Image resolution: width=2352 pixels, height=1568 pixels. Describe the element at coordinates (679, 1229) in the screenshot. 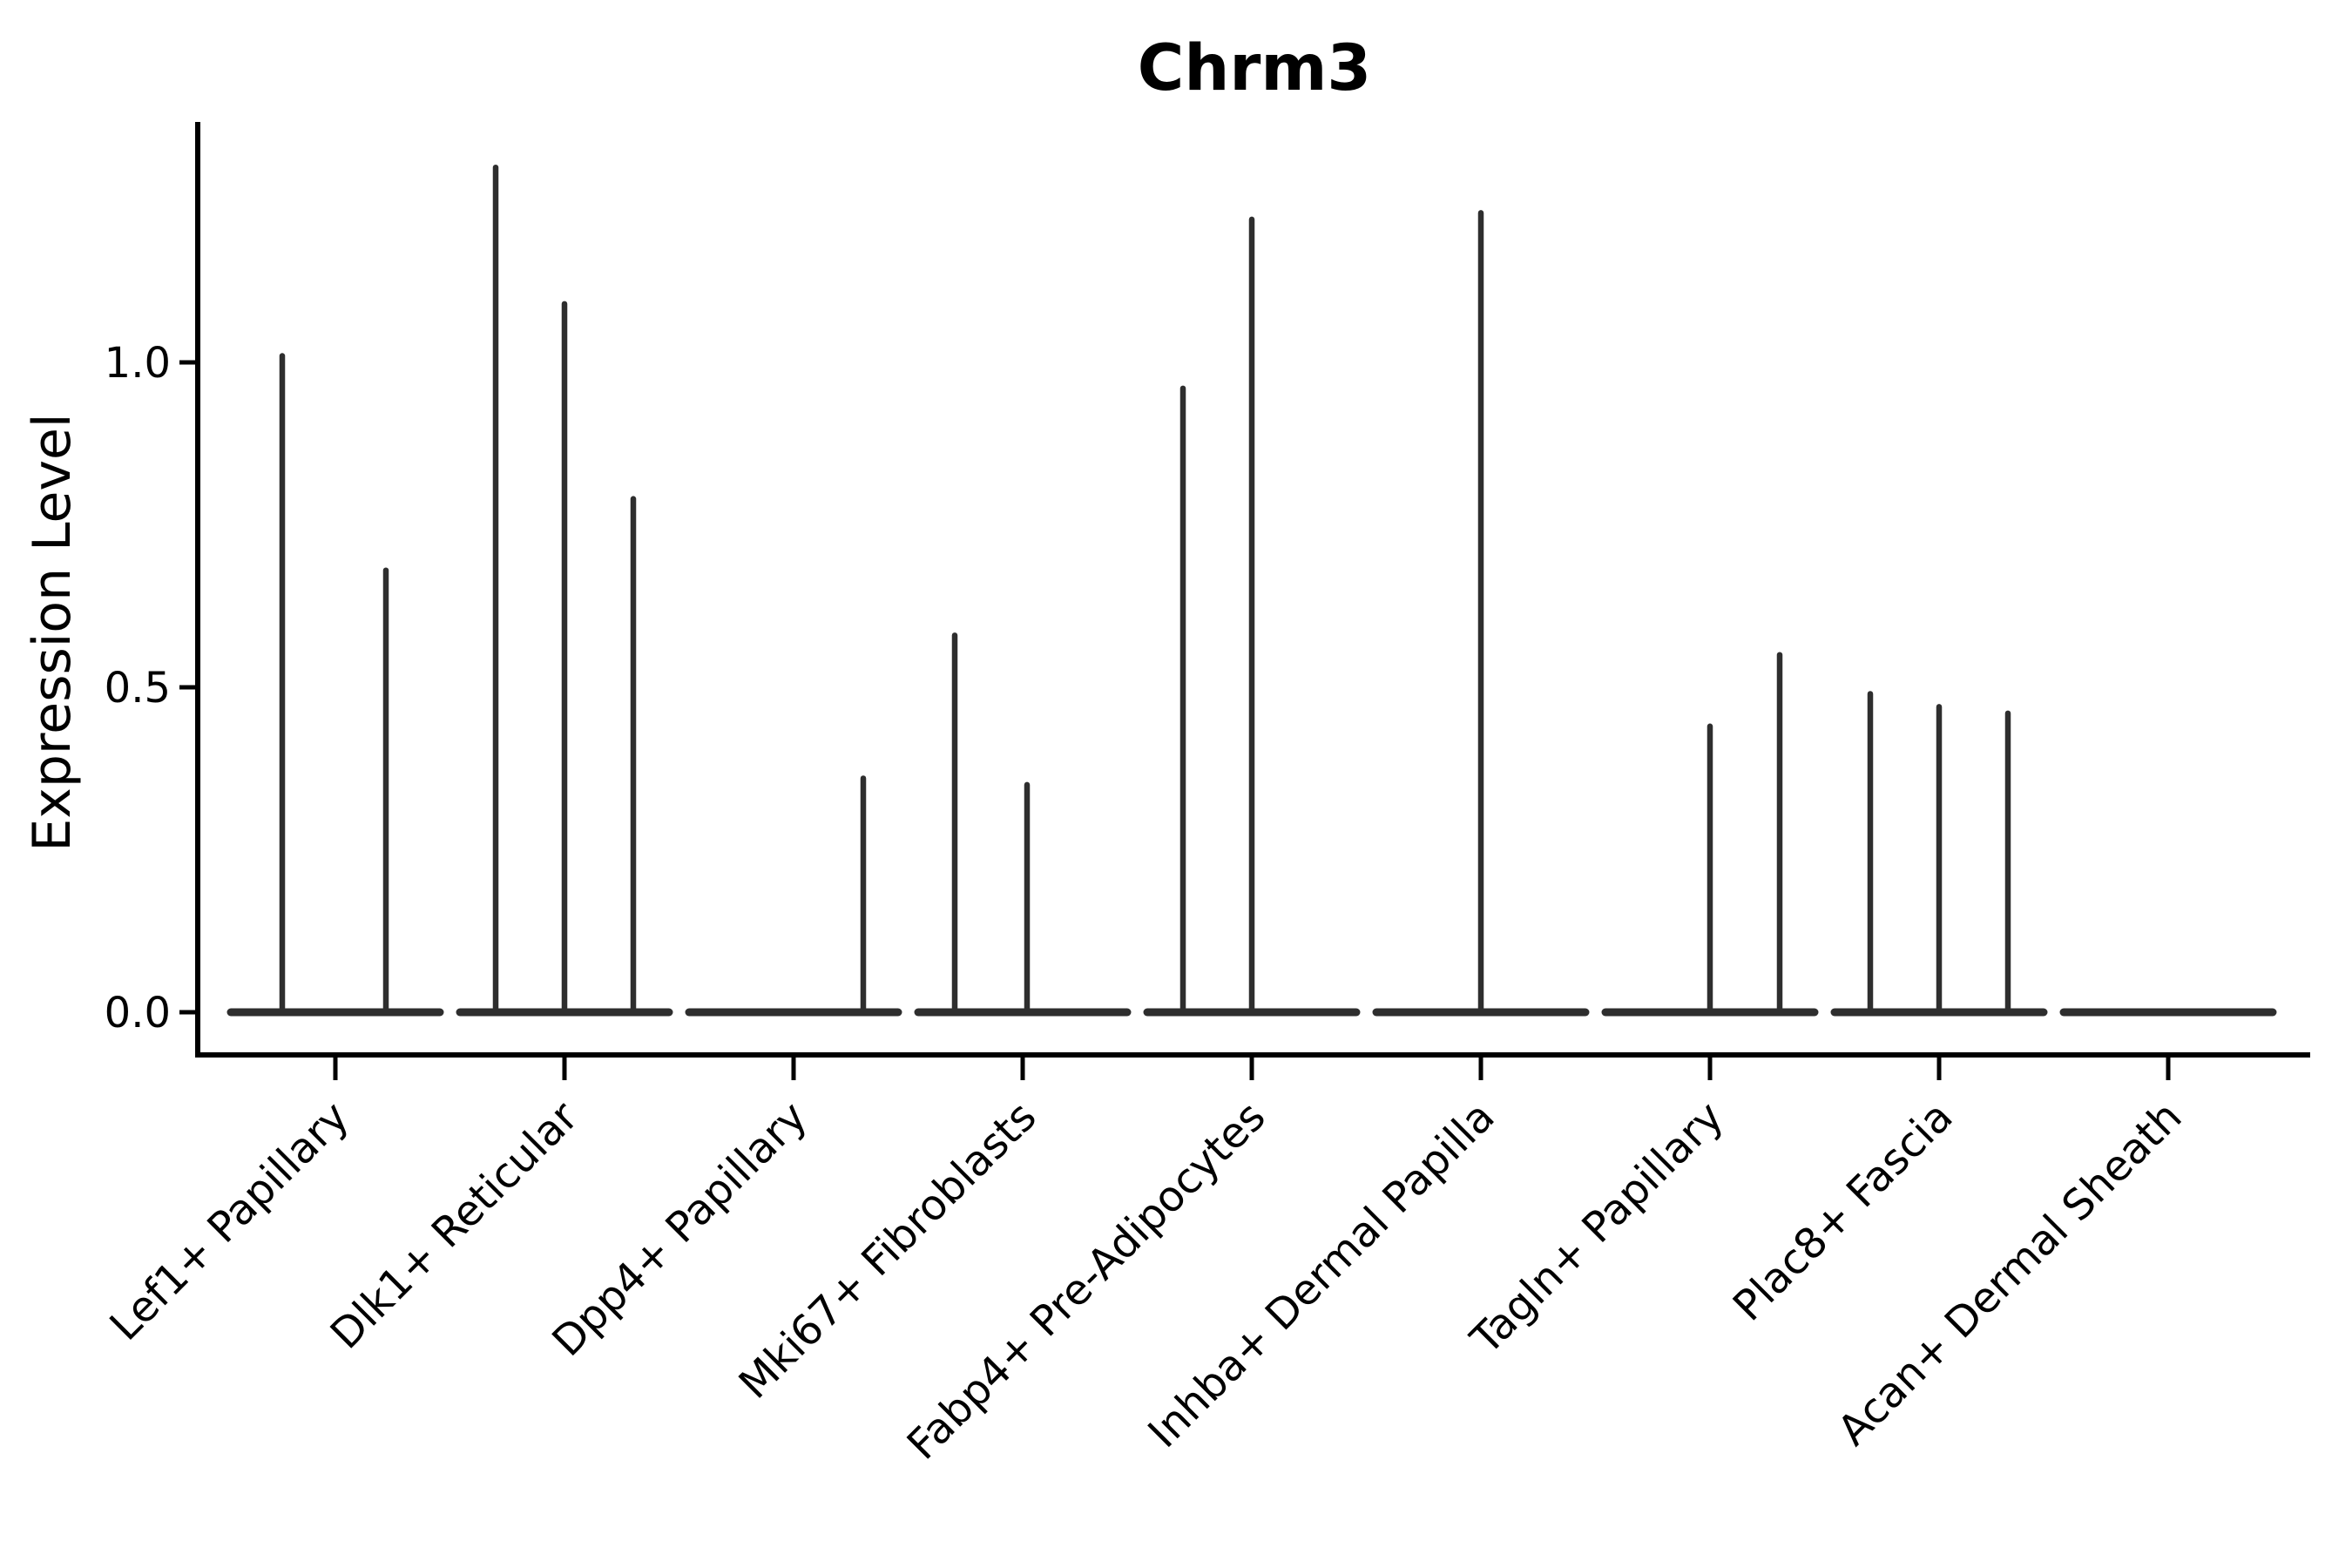

I see `x-tick-label: Dpp4+ Papillary` at that location.